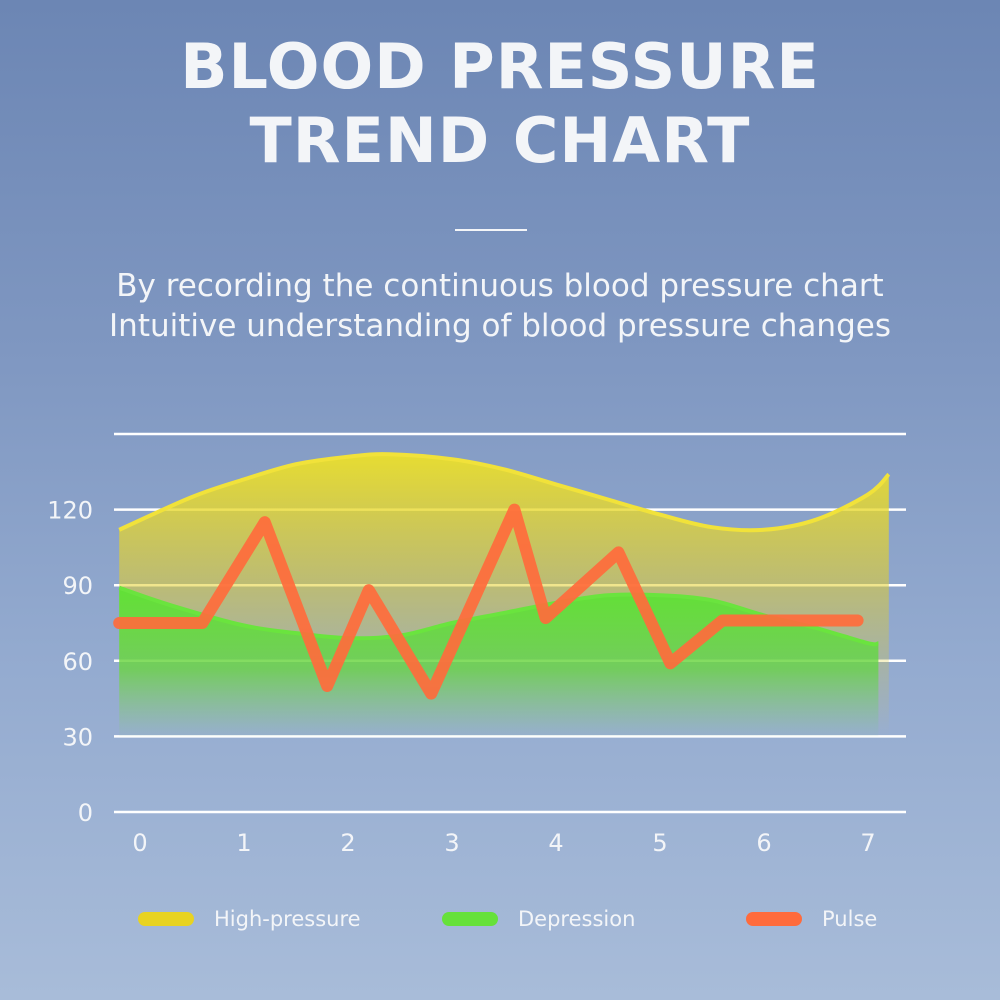  What do you see at coordinates (166, 919) in the screenshot?
I see `legend-swatch-high` at bounding box center [166, 919].